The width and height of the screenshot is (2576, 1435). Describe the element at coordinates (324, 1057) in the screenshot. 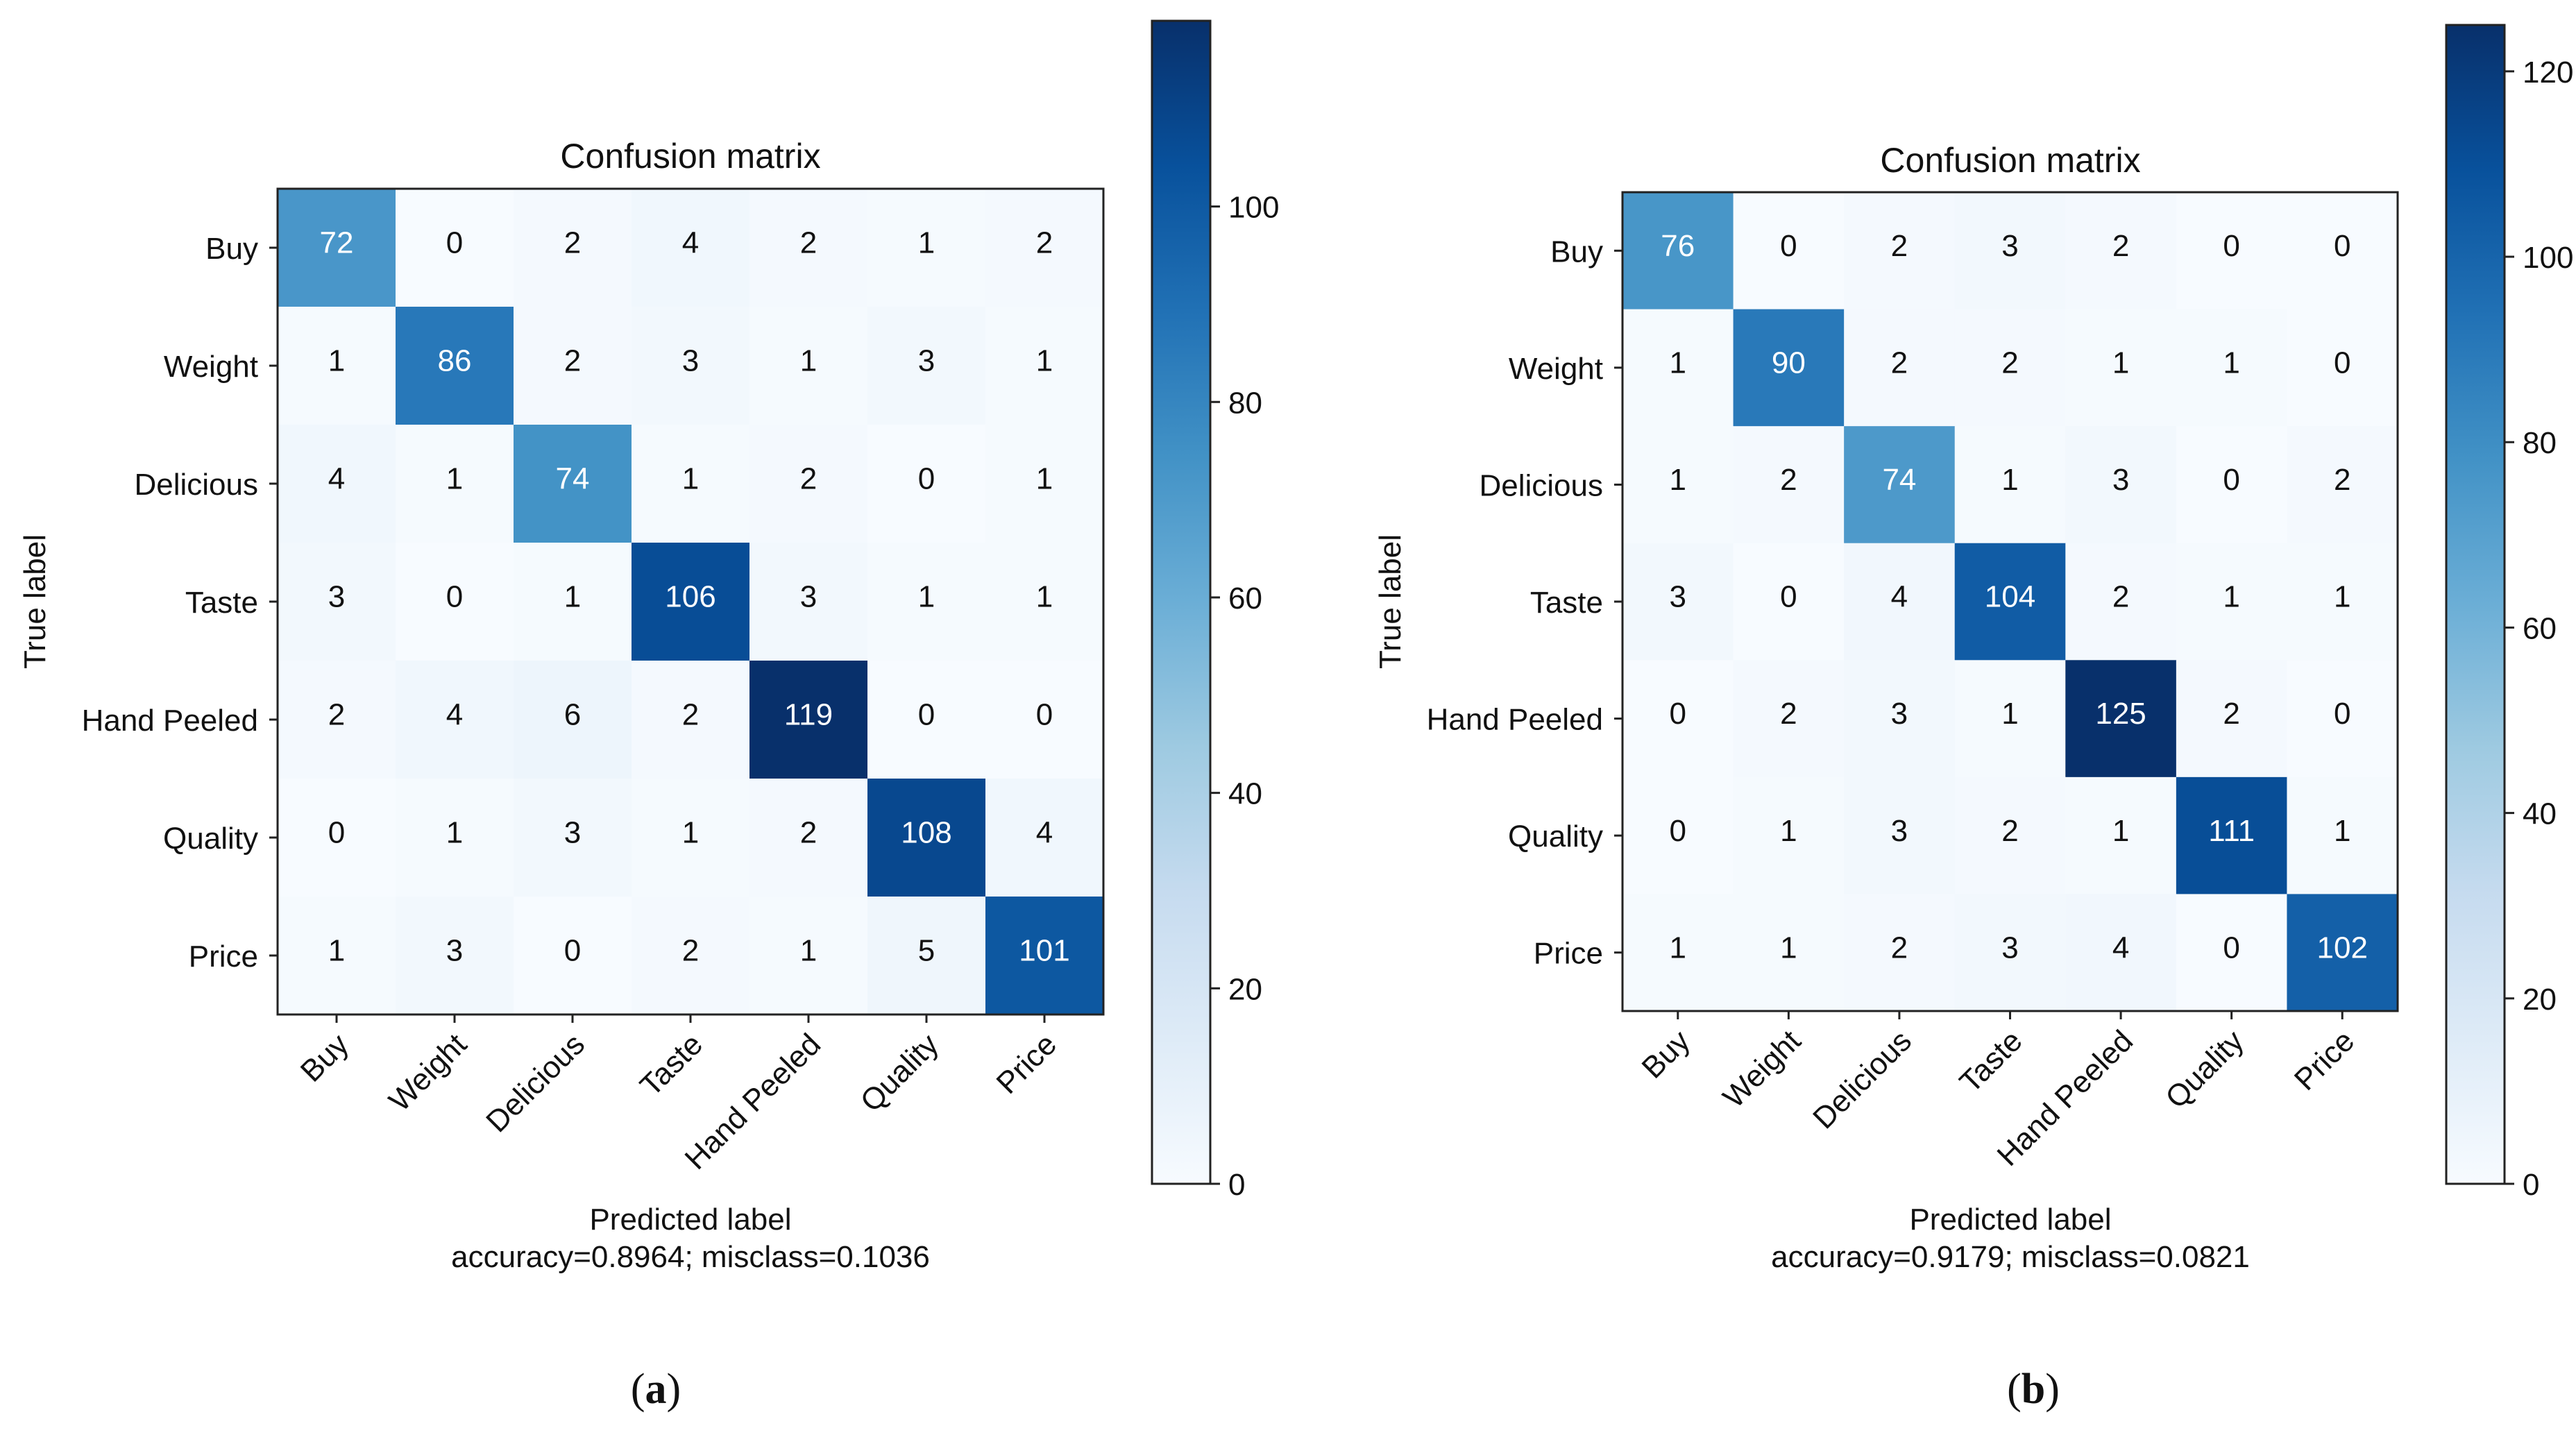

I see `x-tick-label: Buy` at that location.